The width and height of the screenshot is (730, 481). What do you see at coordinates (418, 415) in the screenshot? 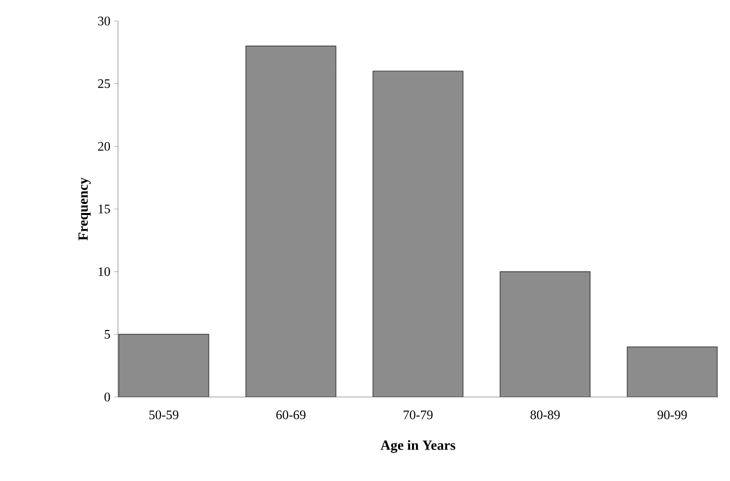
I see `x-tick-label: 70-79` at bounding box center [418, 415].